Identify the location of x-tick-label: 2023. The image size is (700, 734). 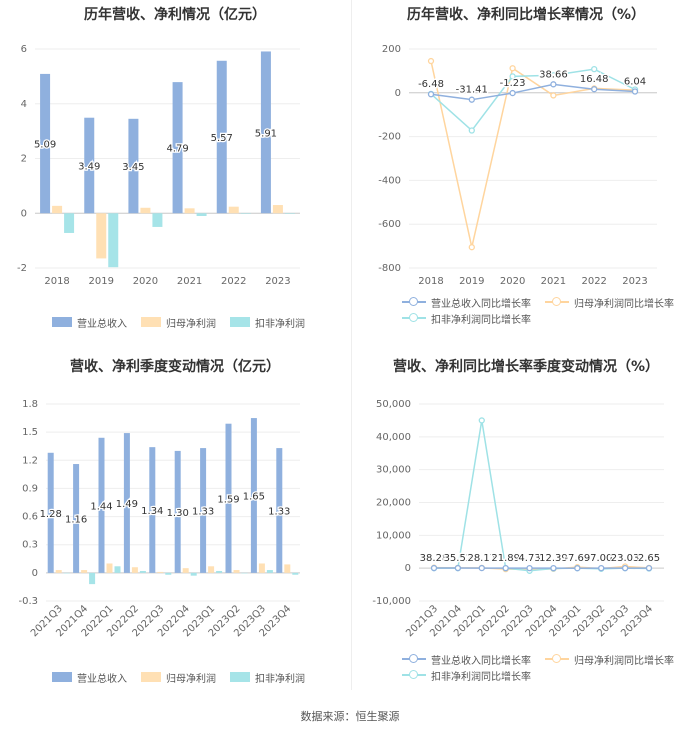
(634, 281).